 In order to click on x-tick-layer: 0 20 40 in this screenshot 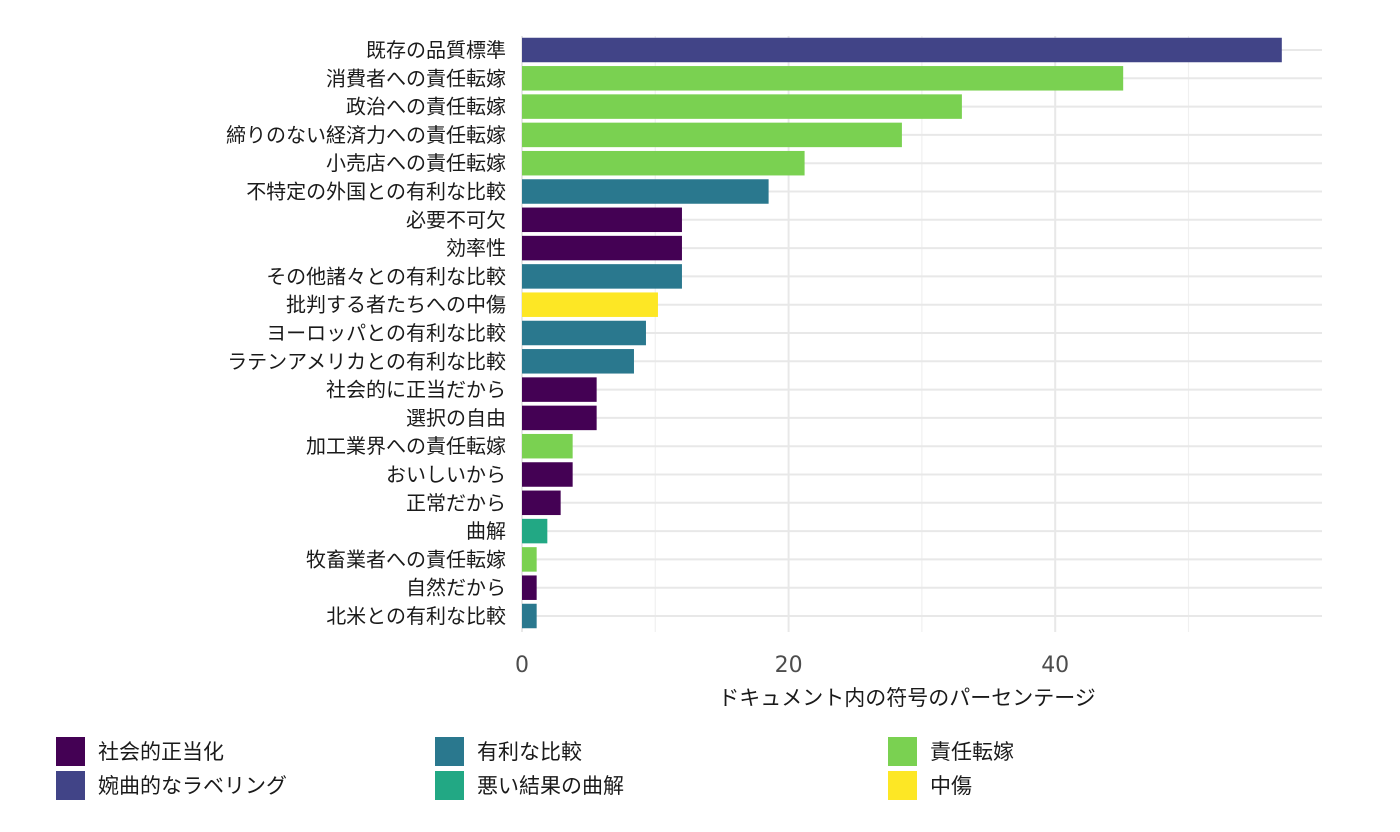, I will do `click(792, 665)`.